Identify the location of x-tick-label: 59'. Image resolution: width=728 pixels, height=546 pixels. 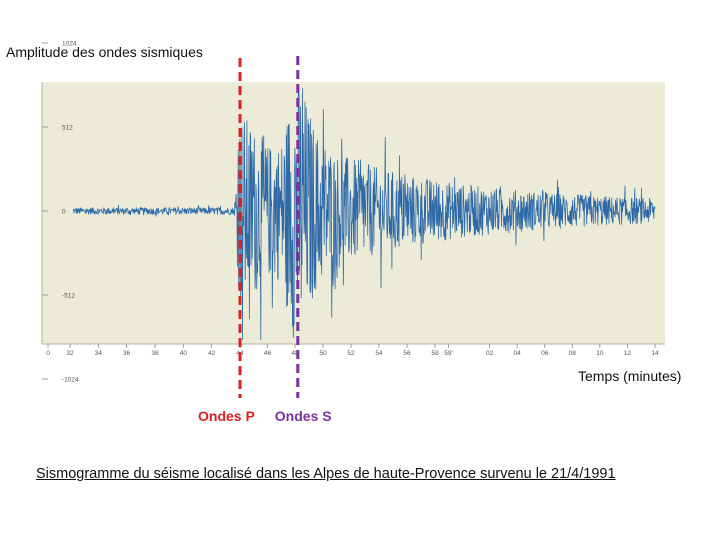
(448, 353).